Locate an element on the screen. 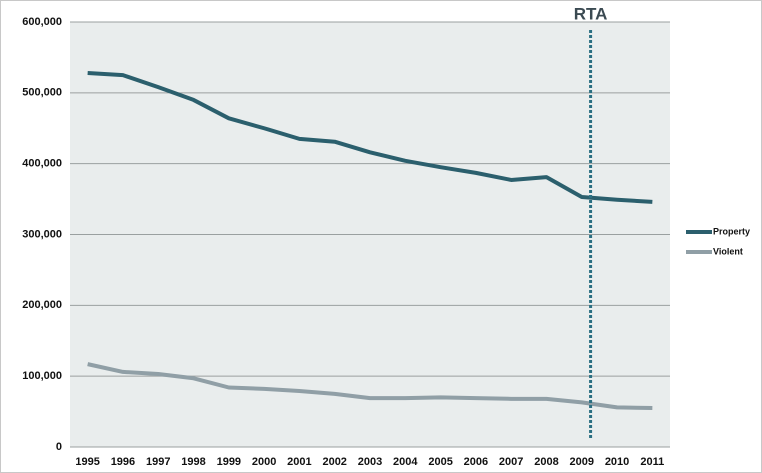  y-tick-label: 600,000 is located at coordinates (42, 22).